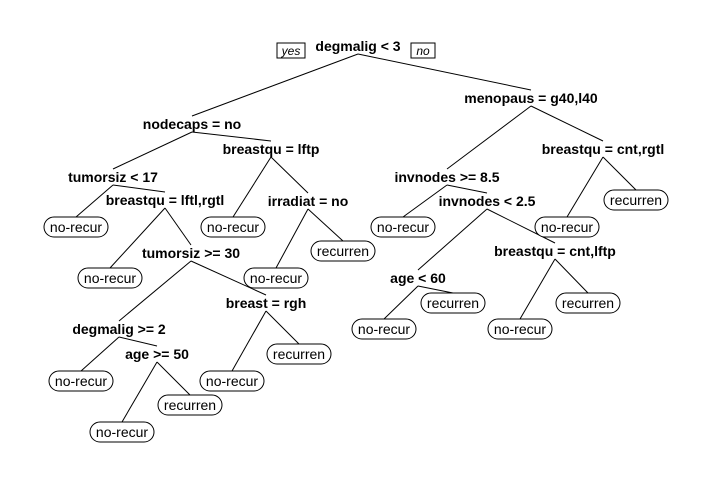  What do you see at coordinates (444, 72) in the screenshot?
I see `edge-n1-n3` at bounding box center [444, 72].